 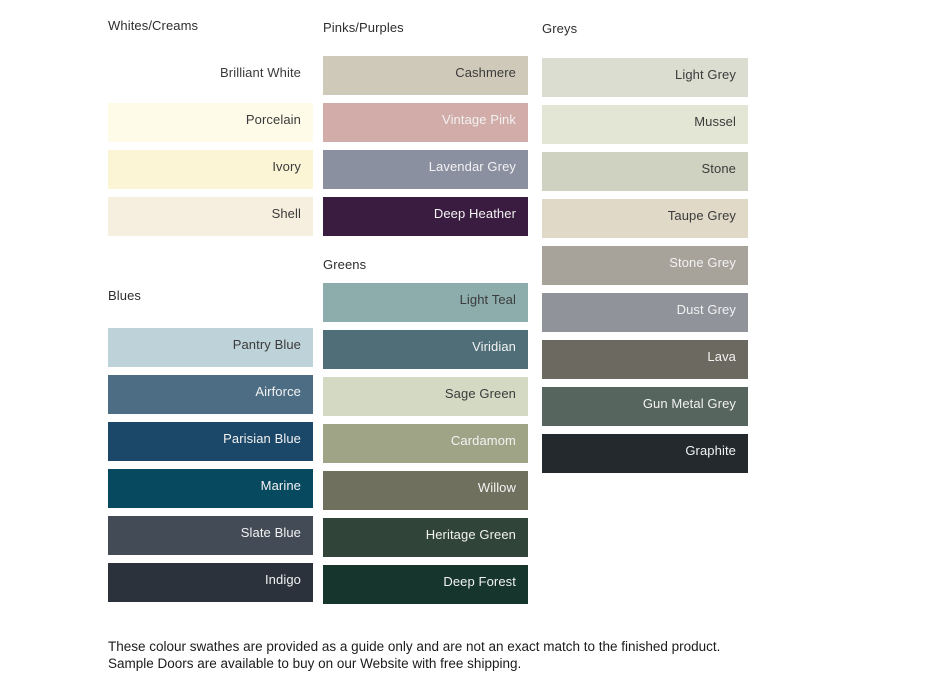 What do you see at coordinates (363, 27) in the screenshot?
I see `section-header-pinks-purples: Pinks/Purples` at bounding box center [363, 27].